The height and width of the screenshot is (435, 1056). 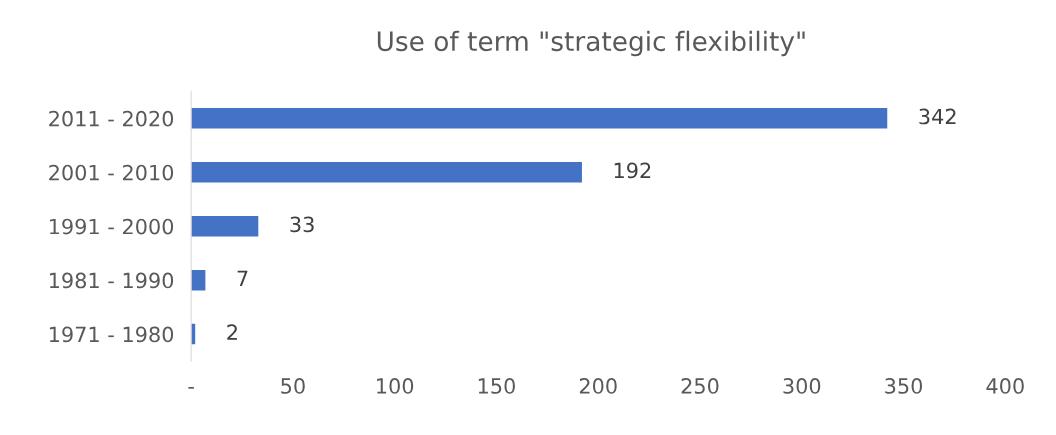 I want to click on data-label: 33, so click(x=302, y=224).